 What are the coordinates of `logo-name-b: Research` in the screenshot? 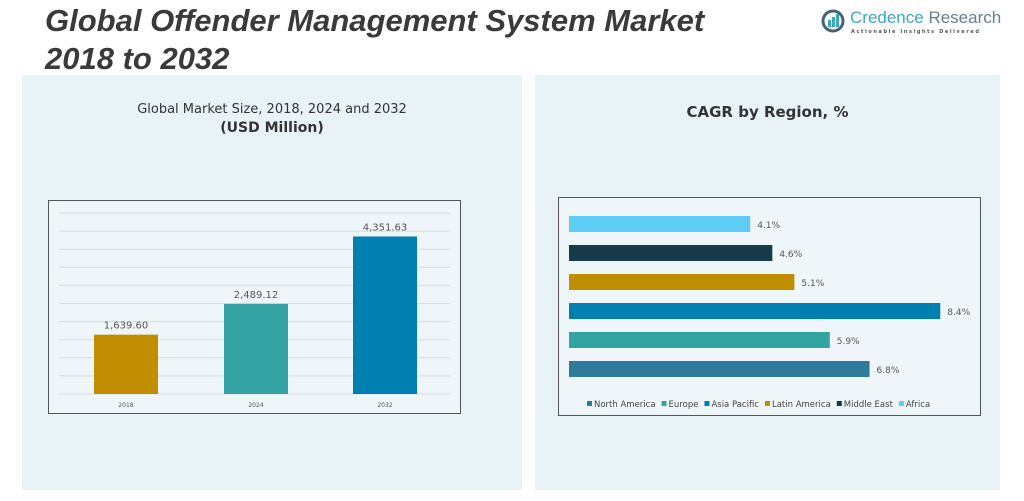 It's located at (962, 17).